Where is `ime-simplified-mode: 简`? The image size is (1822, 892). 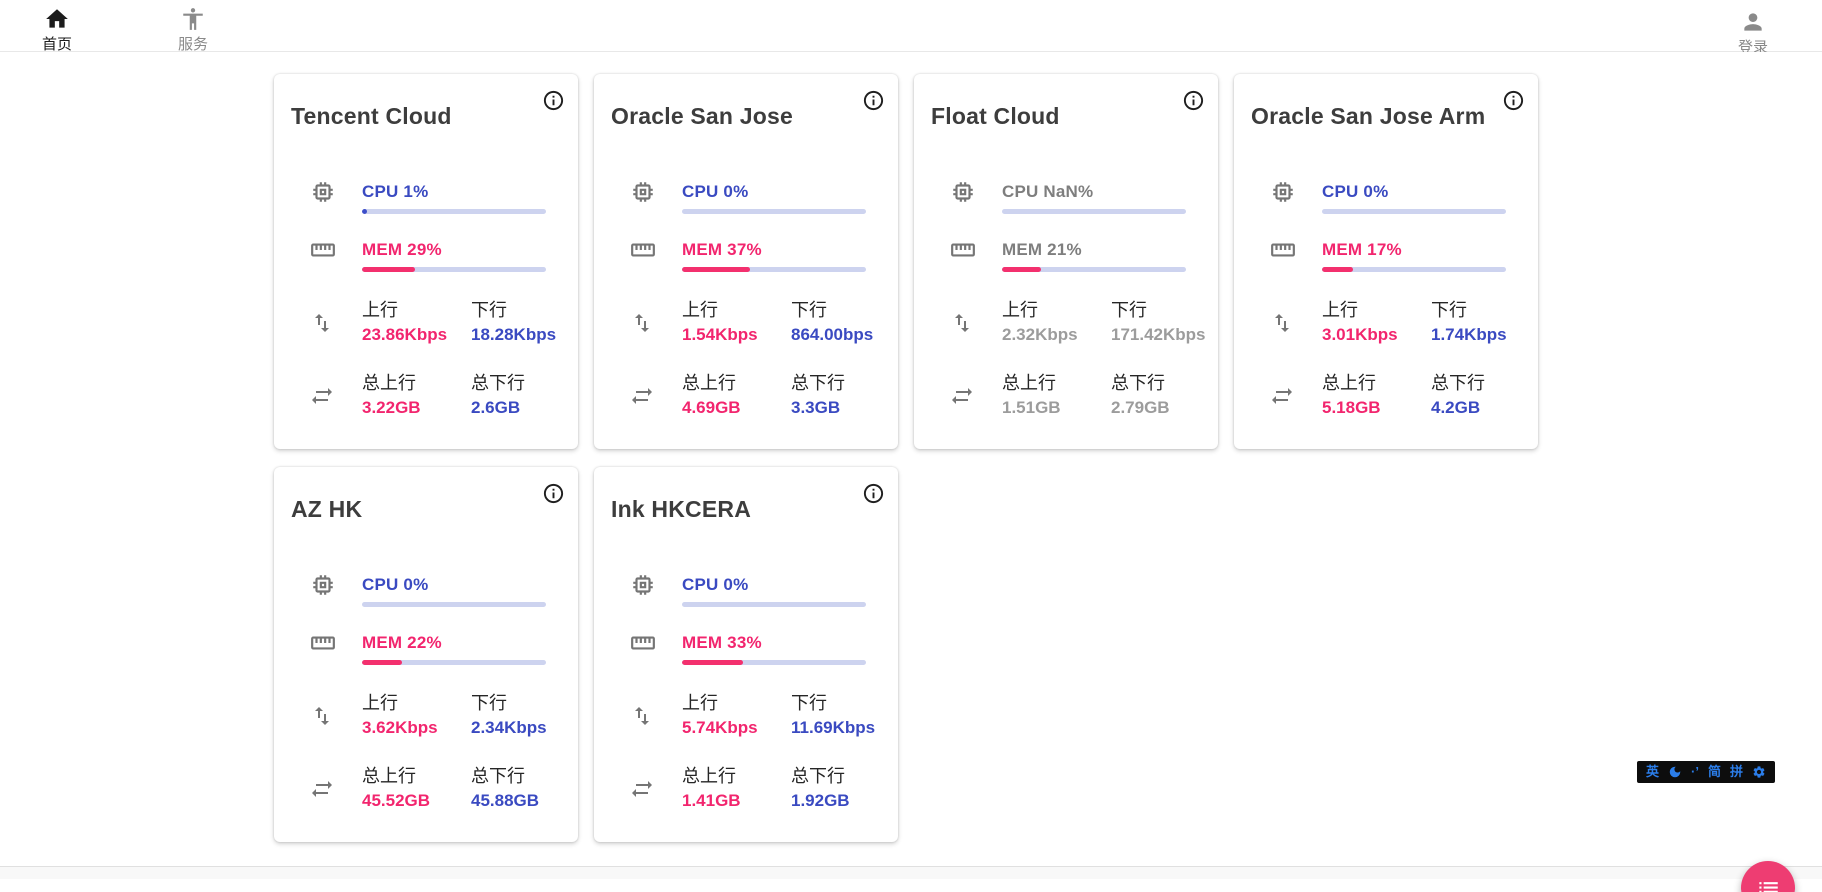
ime-simplified-mode: 简 is located at coordinates (1714, 771).